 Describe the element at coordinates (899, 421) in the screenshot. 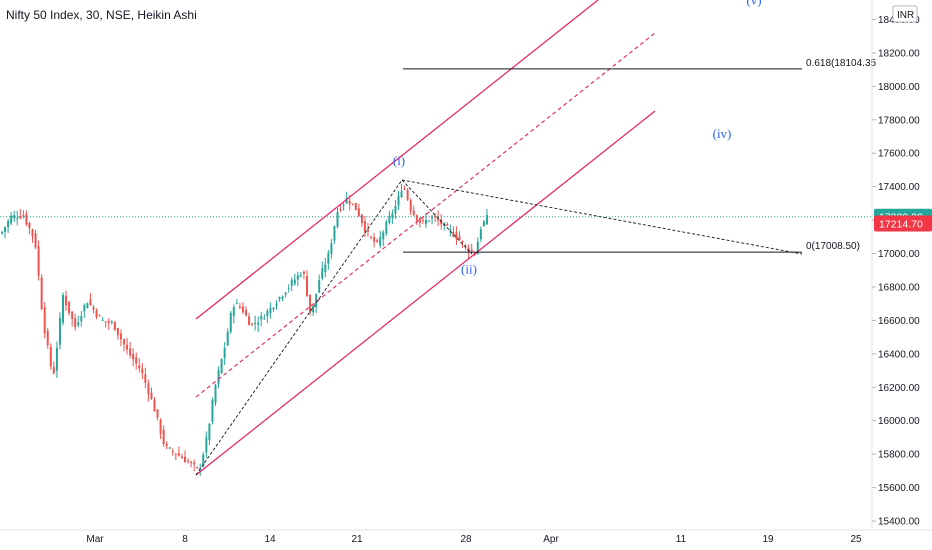

I see `y-tick-label-3: 16000.00` at that location.